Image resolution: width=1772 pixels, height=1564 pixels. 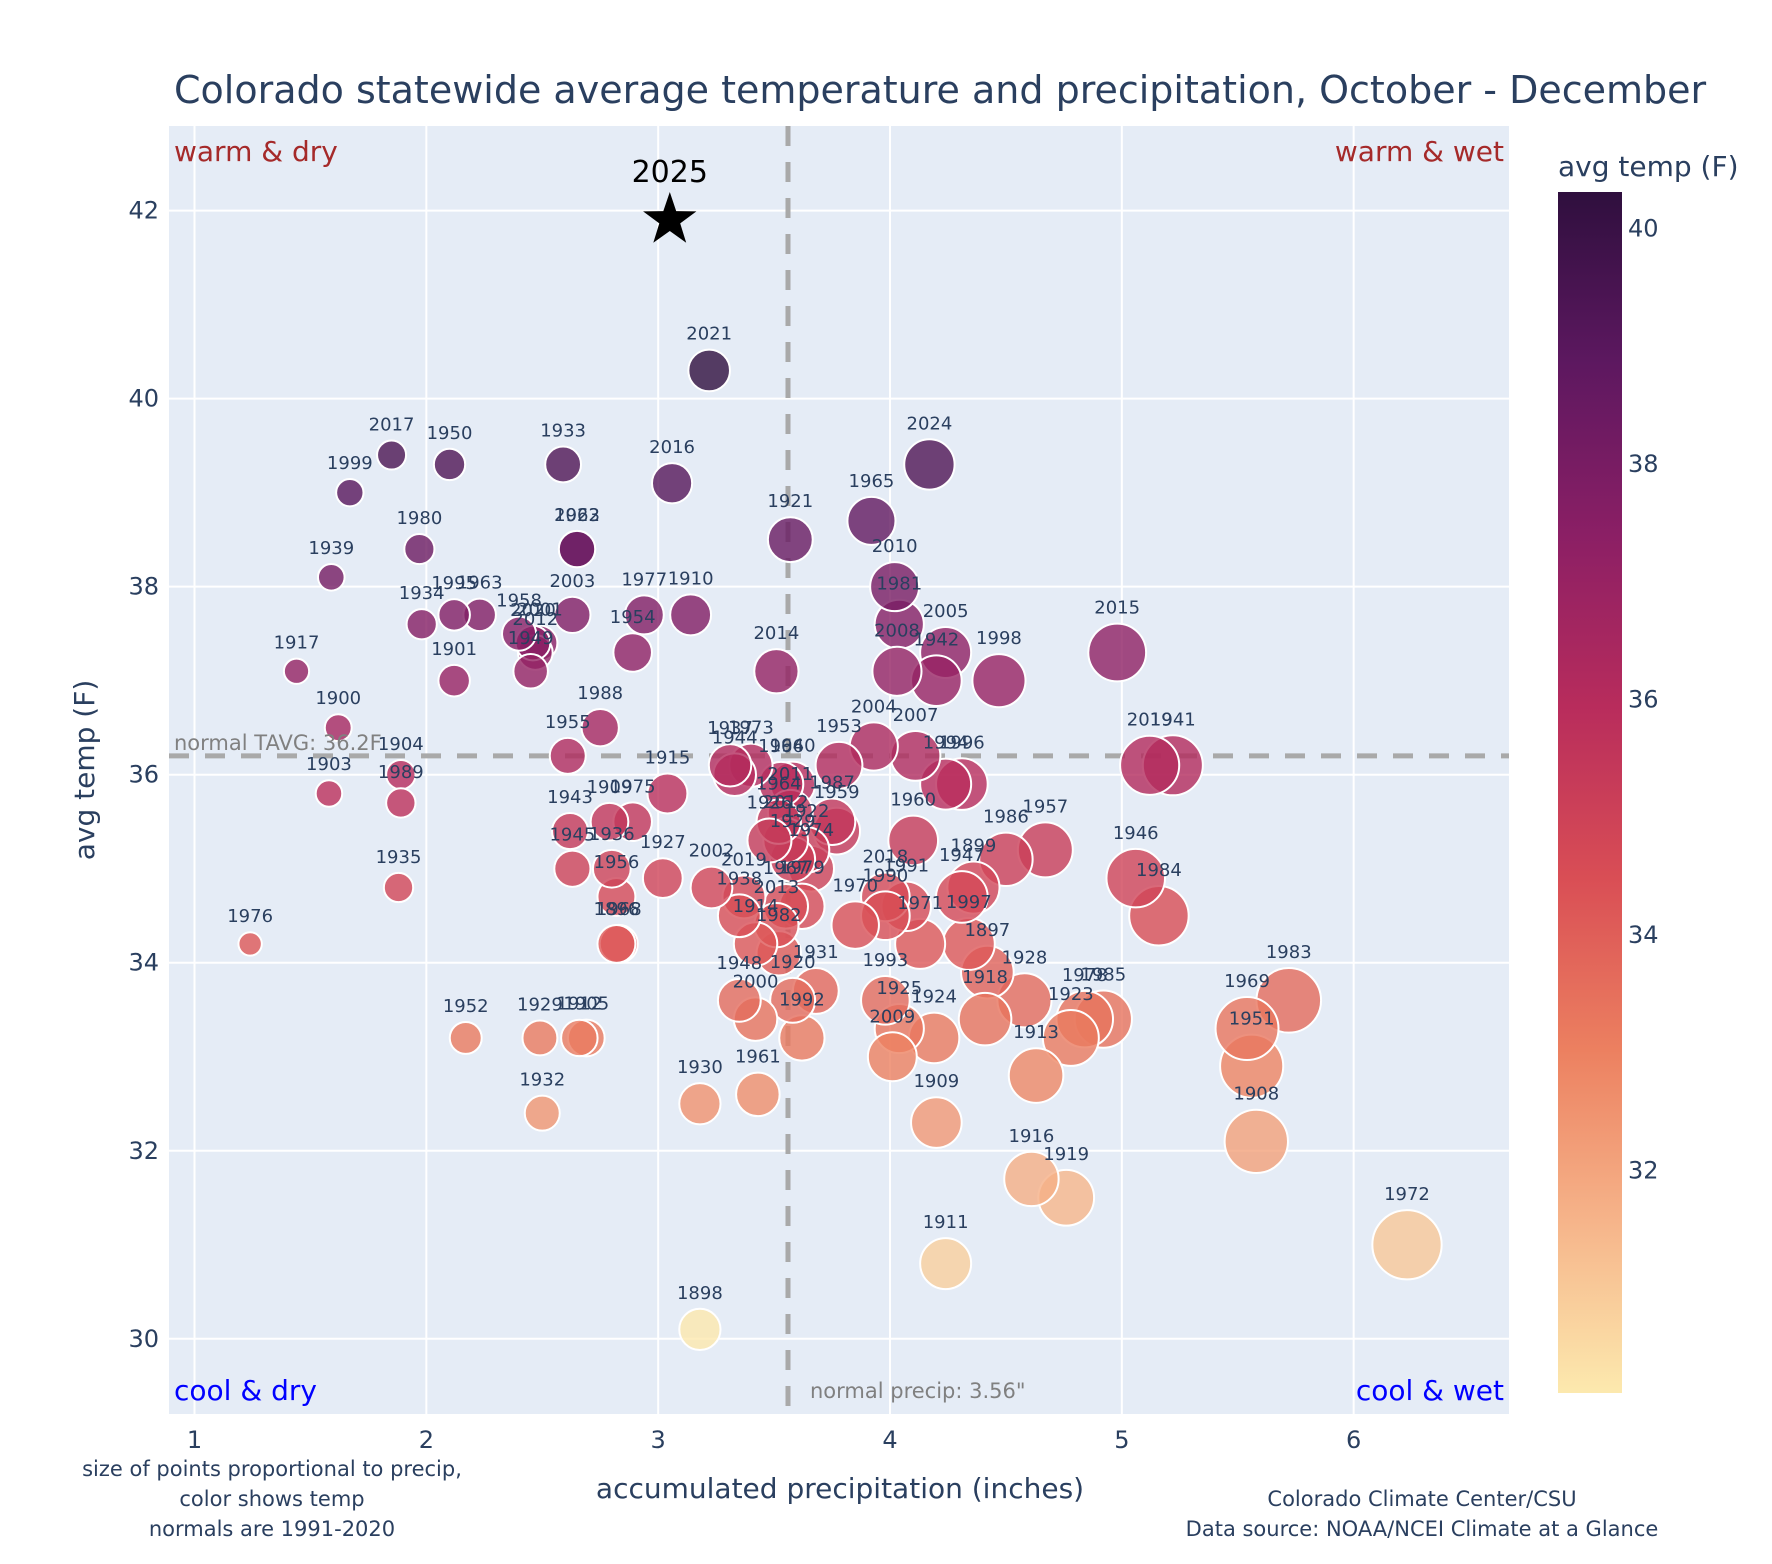 What do you see at coordinates (885, 875) in the screenshot?
I see `point-label: 1990` at bounding box center [885, 875].